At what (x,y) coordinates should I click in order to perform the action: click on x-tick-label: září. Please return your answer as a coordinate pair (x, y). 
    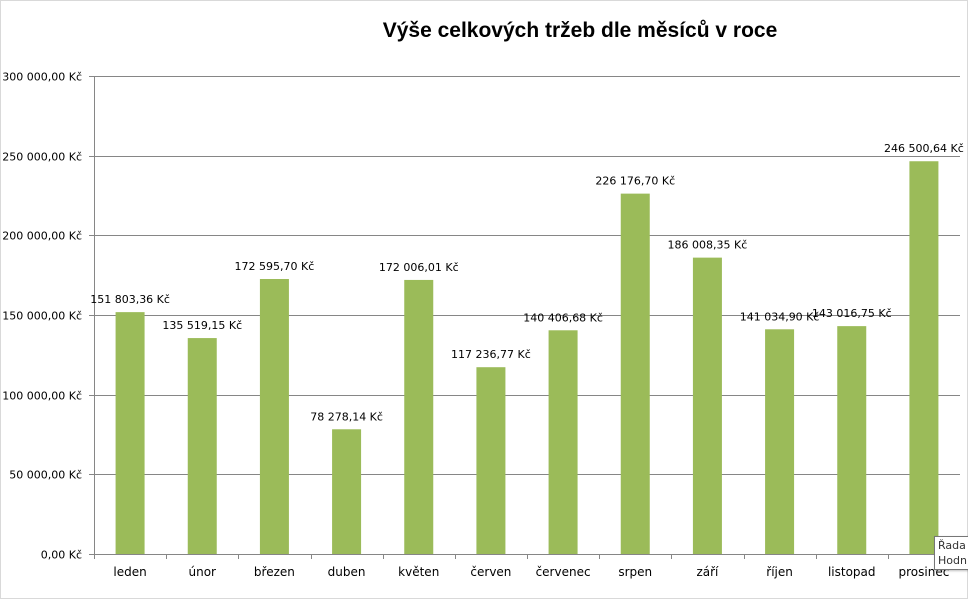
    Looking at the image, I should click on (707, 572).